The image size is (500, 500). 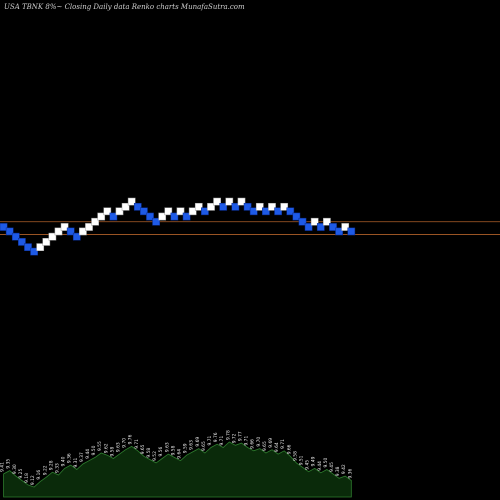 What do you see at coordinates (178, 226) in the screenshot?
I see `renko-bricks` at bounding box center [178, 226].